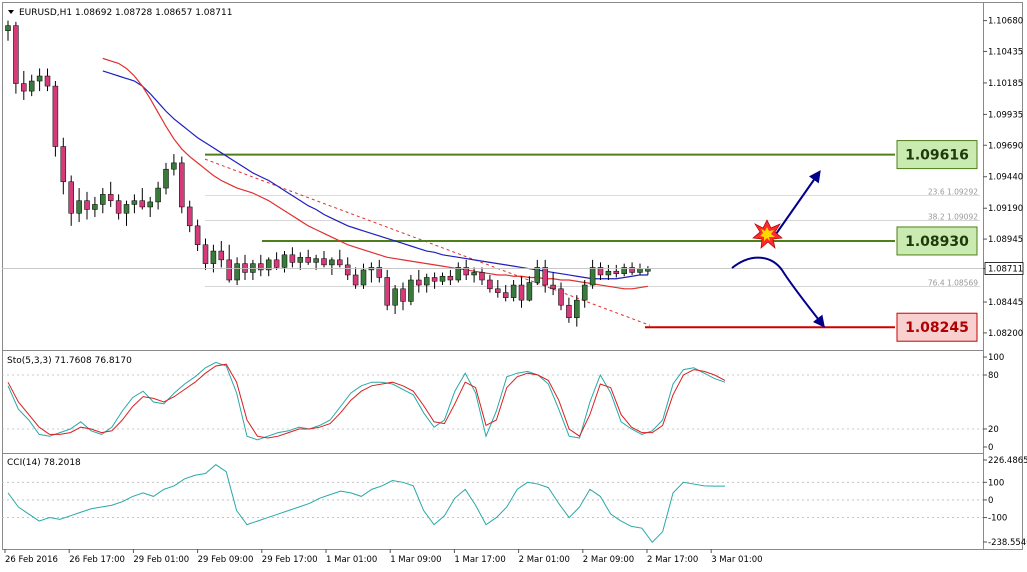 Image resolution: width=1027 pixels, height=572 pixels. Describe the element at coordinates (1005, 84) in the screenshot. I see `price-tick-label: 1.10185` at that location.